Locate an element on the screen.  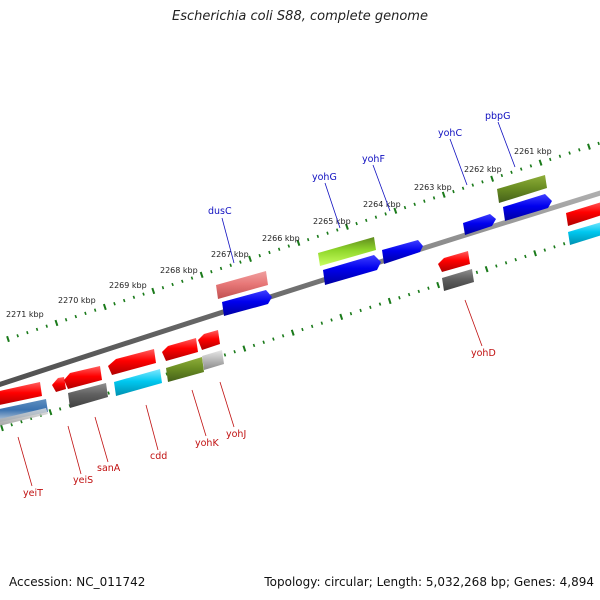
gene-label-yohd: yohD is located at coordinates (483, 353).